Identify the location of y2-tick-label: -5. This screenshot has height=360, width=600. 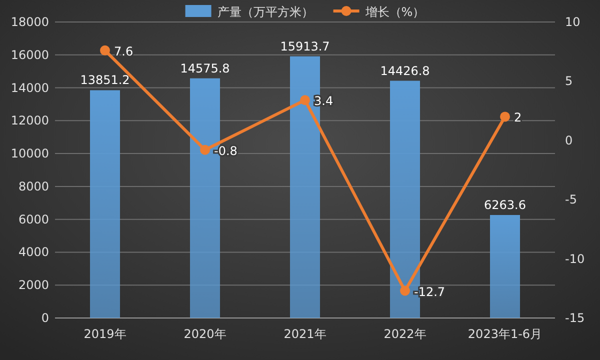
(571, 199).